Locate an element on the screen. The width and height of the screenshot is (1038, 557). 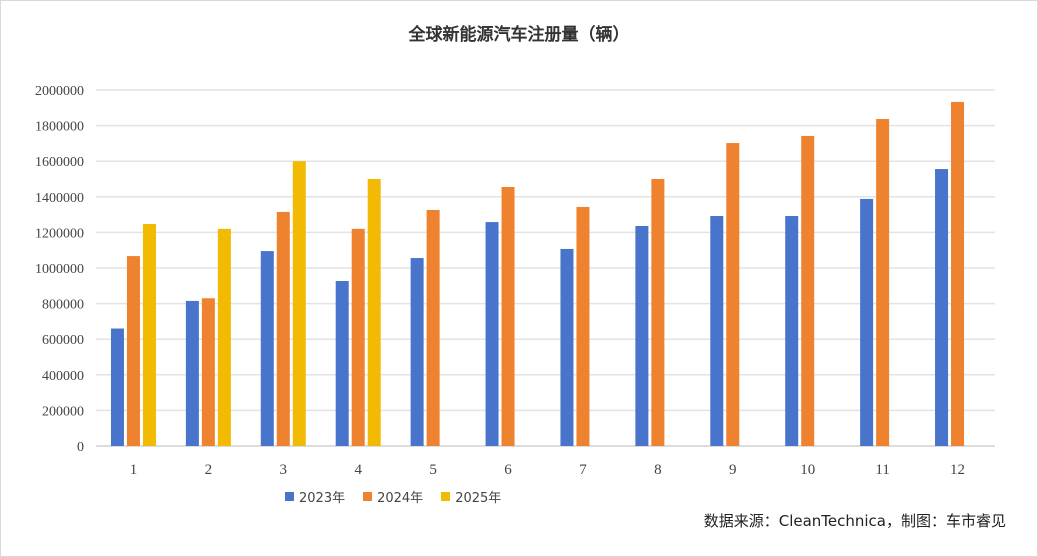
x-tick-label: 8 is located at coordinates (658, 470).